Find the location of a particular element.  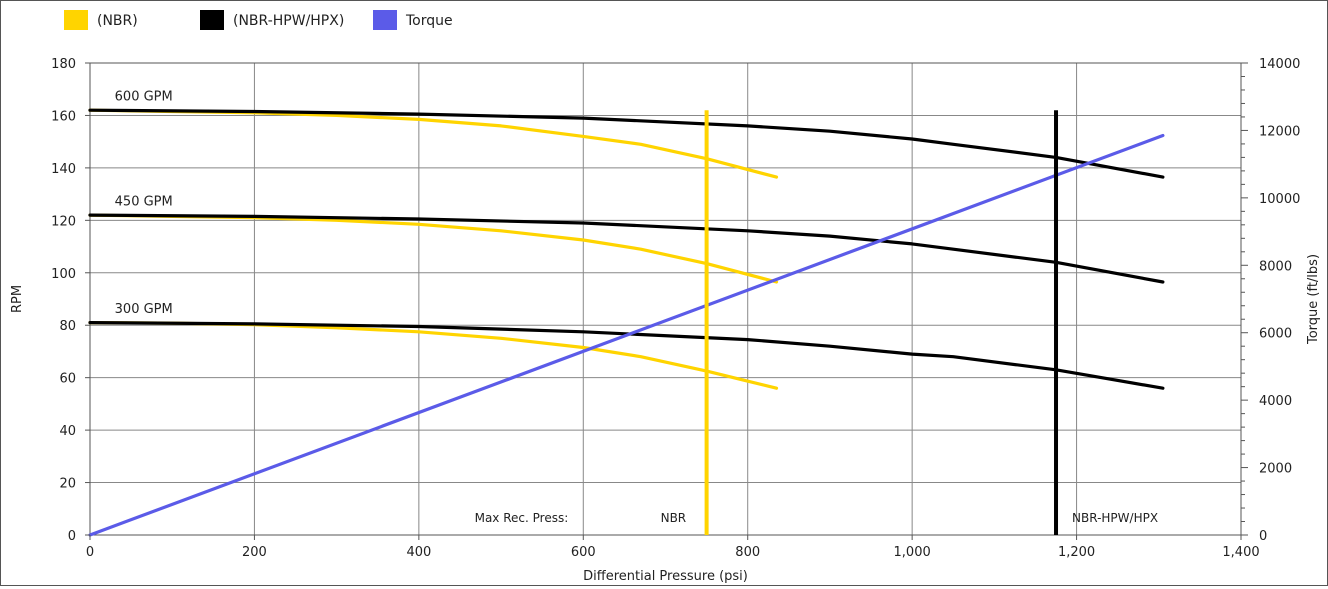

x-tick-label: 1,200 is located at coordinates (1076, 552).